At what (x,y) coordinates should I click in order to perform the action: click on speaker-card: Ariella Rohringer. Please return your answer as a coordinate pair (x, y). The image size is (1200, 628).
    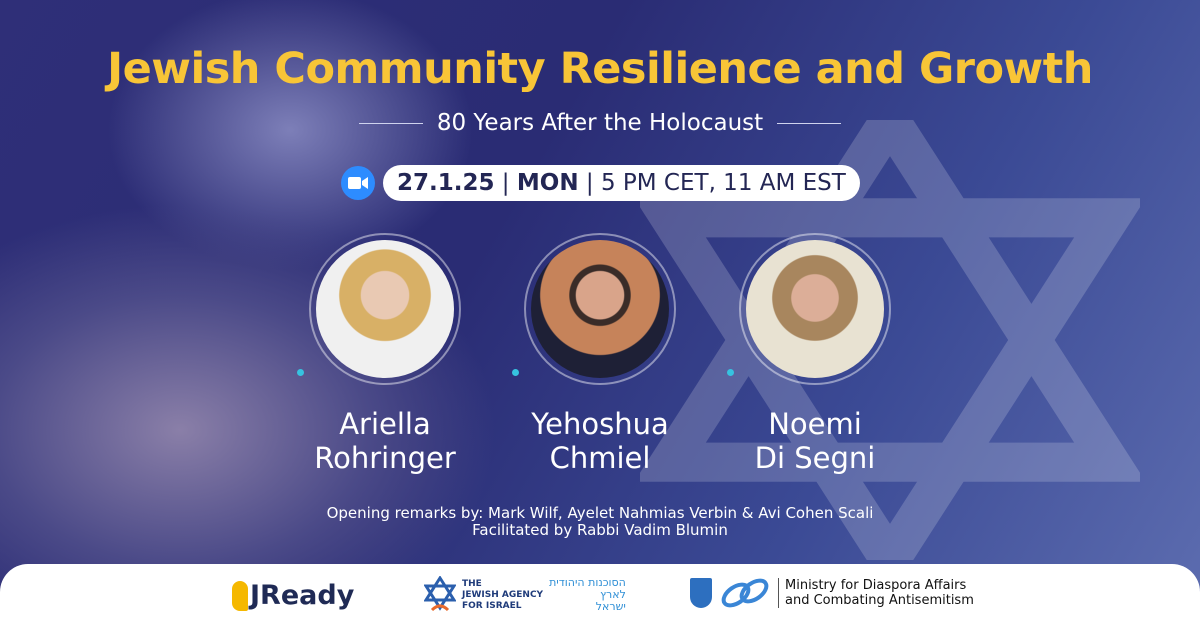
    Looking at the image, I should click on (385, 354).